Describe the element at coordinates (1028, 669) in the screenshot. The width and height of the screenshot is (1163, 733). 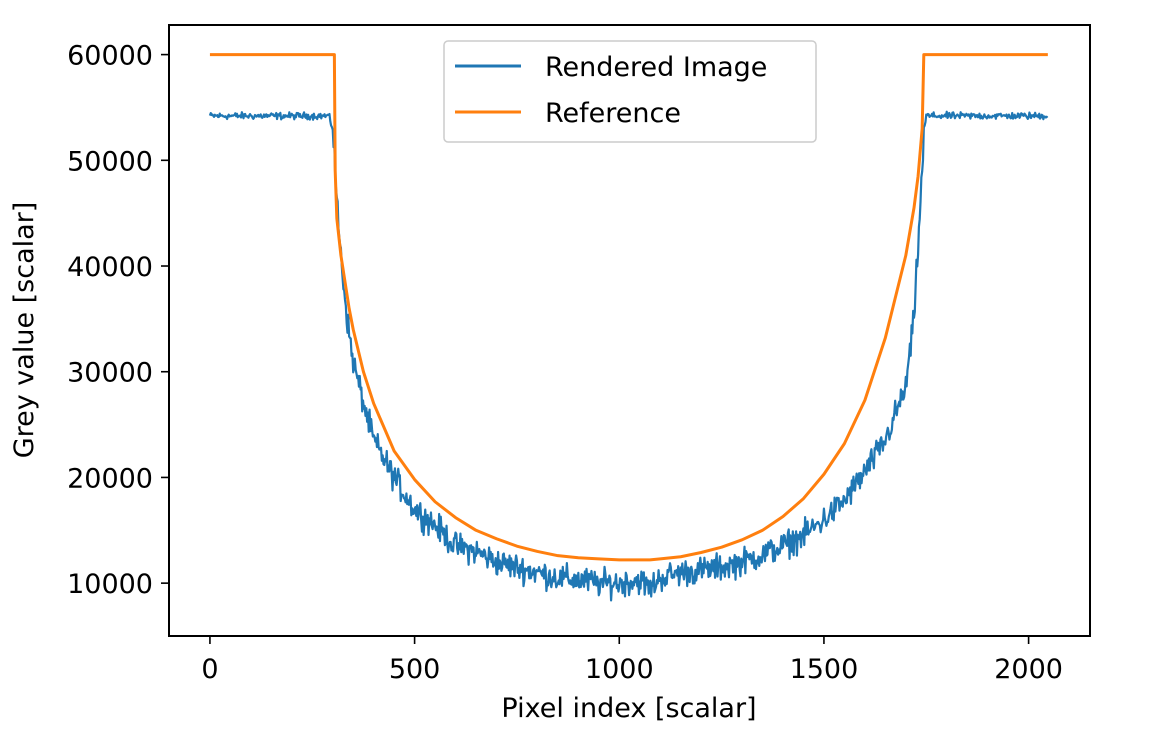
I see `x-tick-label: 2000` at that location.